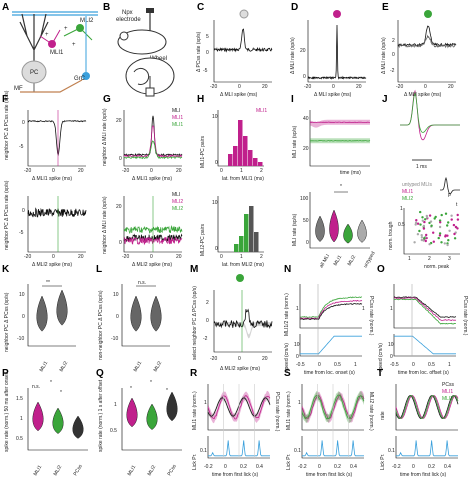 The height and width of the screenshot is (478, 474). What do you see at coordinates (38, 416) in the screenshot?
I see `panel-p-violin-mli1` at bounding box center [38, 416].